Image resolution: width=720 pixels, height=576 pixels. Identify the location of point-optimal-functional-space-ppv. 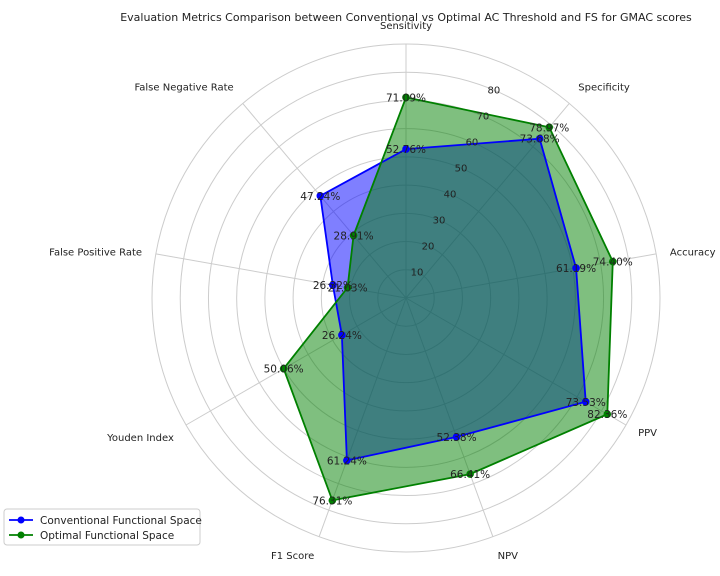
(607, 414).